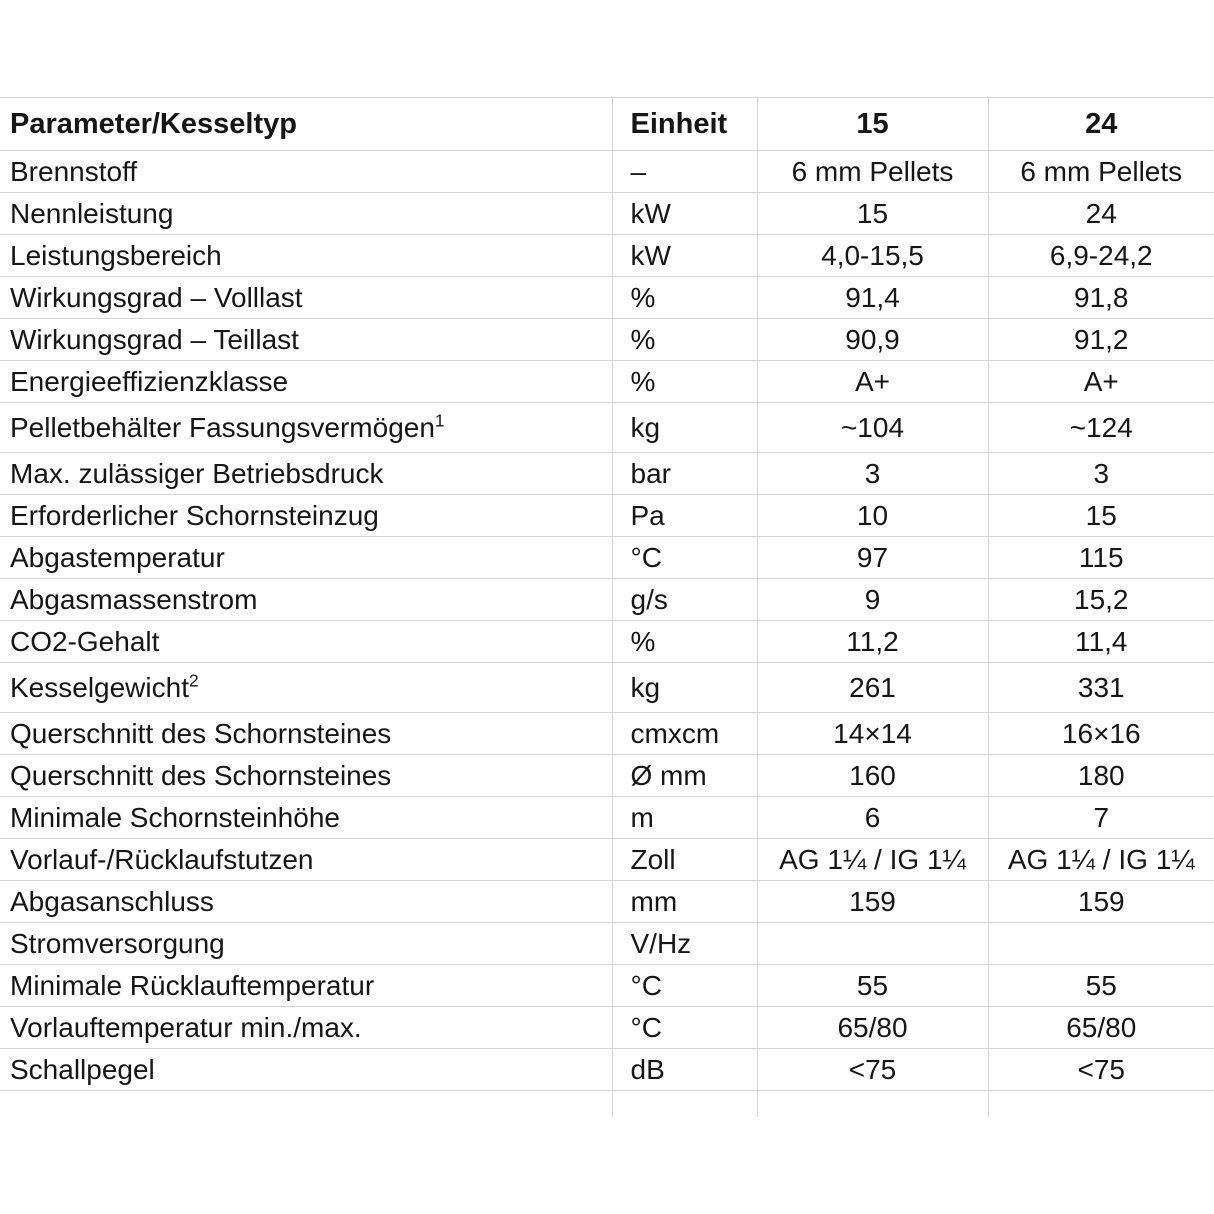 The image size is (1214, 1214). Describe the element at coordinates (872, 1069) in the screenshot. I see `value-15-cell: <75` at that location.